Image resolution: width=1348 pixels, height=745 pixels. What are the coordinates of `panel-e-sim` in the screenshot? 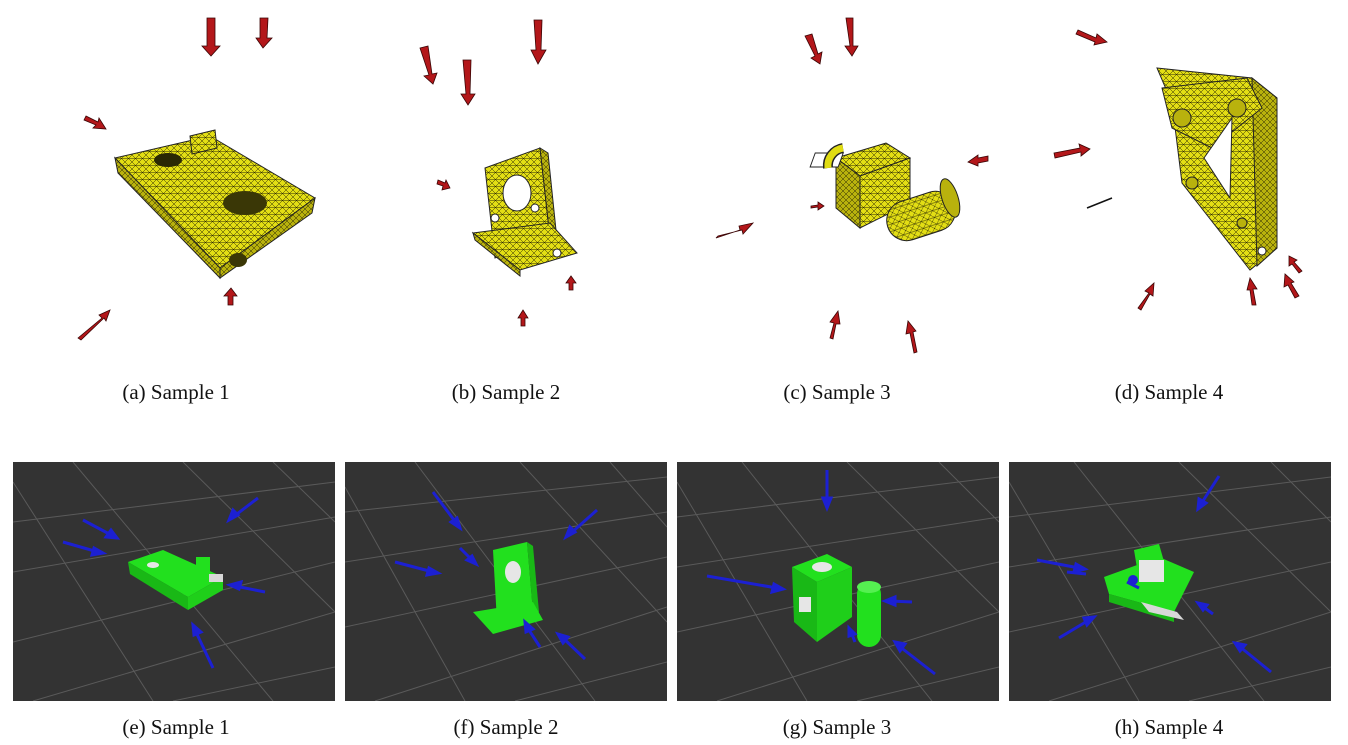 It's located at (174, 581).